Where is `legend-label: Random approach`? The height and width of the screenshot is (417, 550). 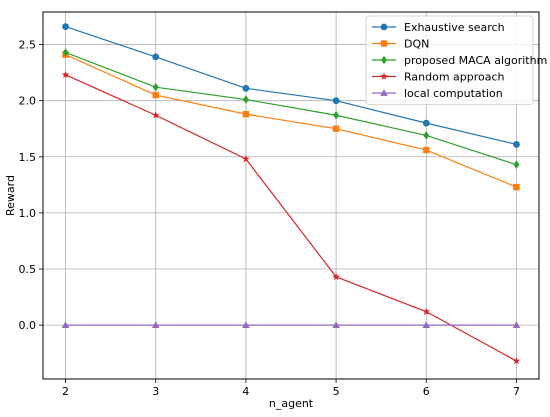 legend-label: Random approach is located at coordinates (454, 77).